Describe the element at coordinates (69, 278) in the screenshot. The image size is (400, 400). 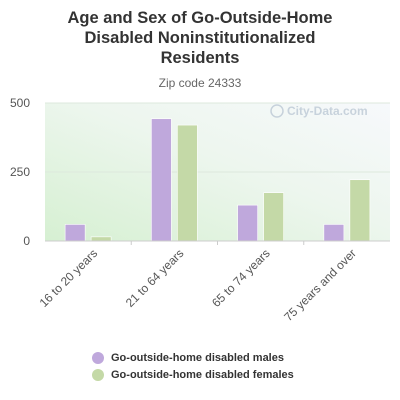
I see `x-tick-label: 16 to 20 years` at that location.